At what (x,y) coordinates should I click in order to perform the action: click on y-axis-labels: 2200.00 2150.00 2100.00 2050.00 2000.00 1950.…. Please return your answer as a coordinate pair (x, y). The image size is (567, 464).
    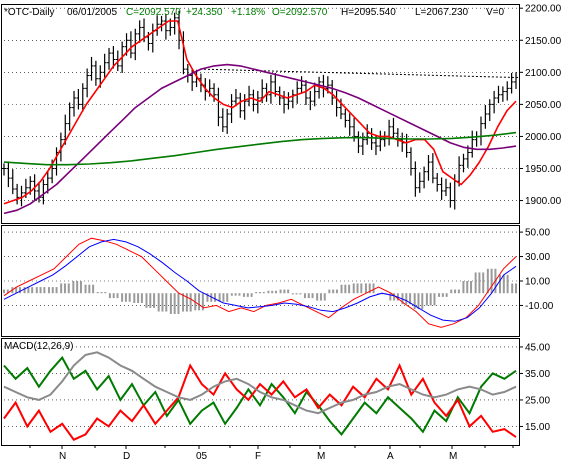
    Looking at the image, I should click on (540, 218).